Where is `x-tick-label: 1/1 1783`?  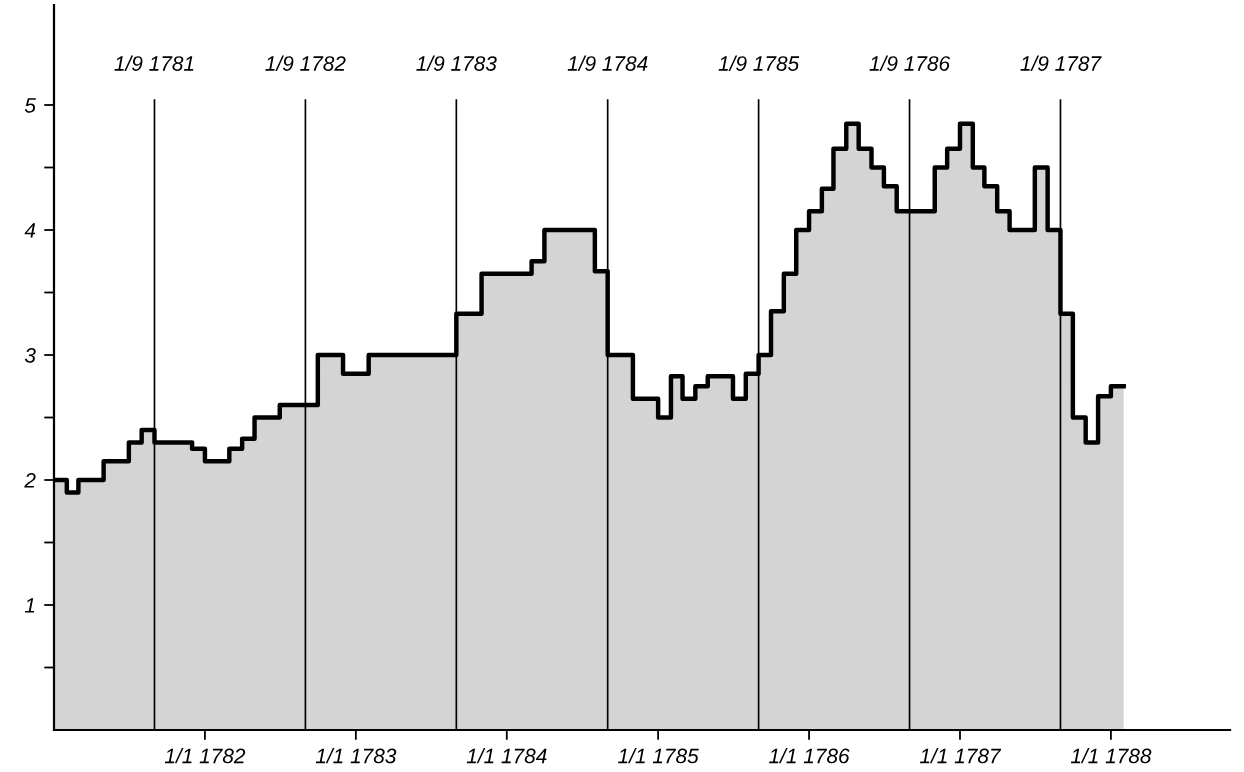 x-tick-label: 1/1 1783 is located at coordinates (356, 756).